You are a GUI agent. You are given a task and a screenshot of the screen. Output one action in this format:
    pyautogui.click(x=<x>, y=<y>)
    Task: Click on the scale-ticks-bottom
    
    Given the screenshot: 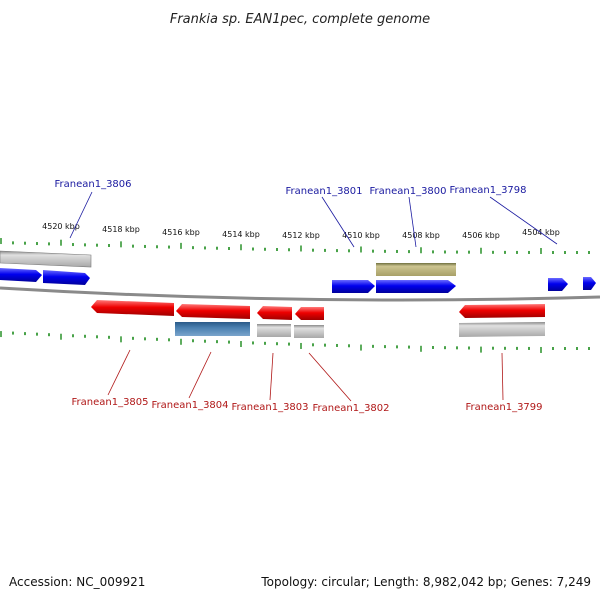 What is the action you would take?
    pyautogui.click(x=295, y=342)
    